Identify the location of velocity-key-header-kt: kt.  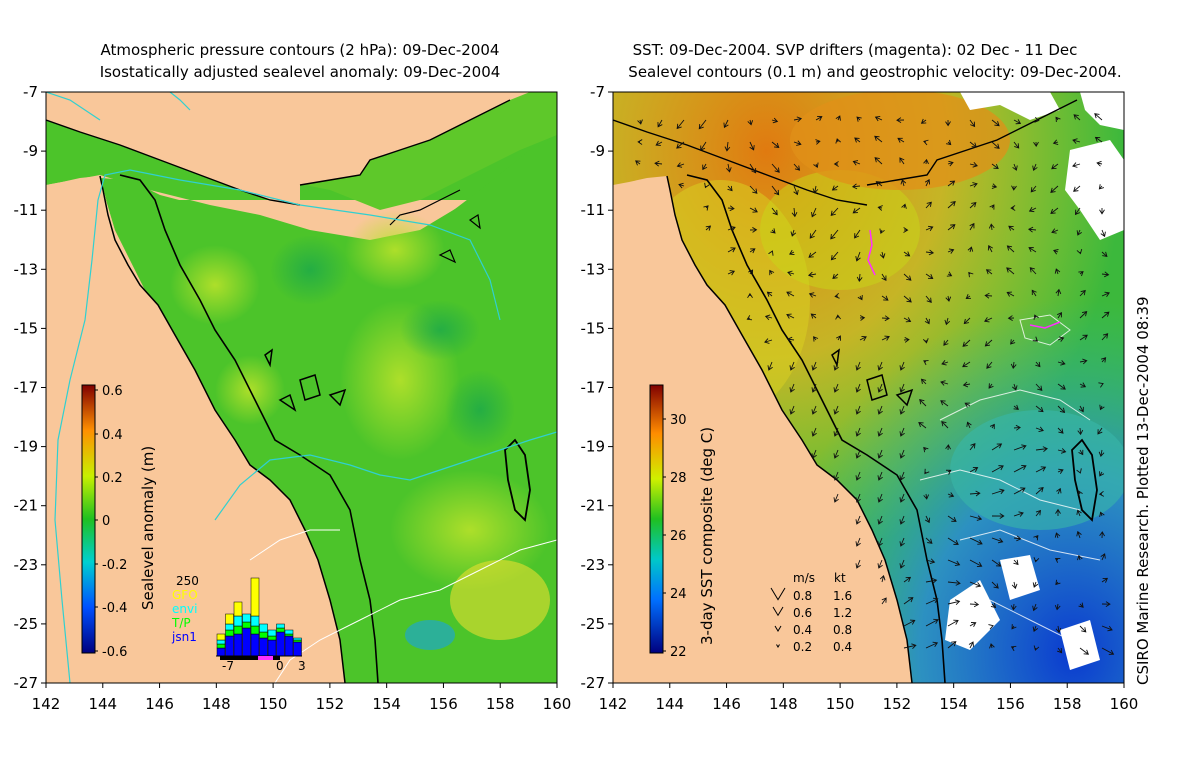
(840, 578).